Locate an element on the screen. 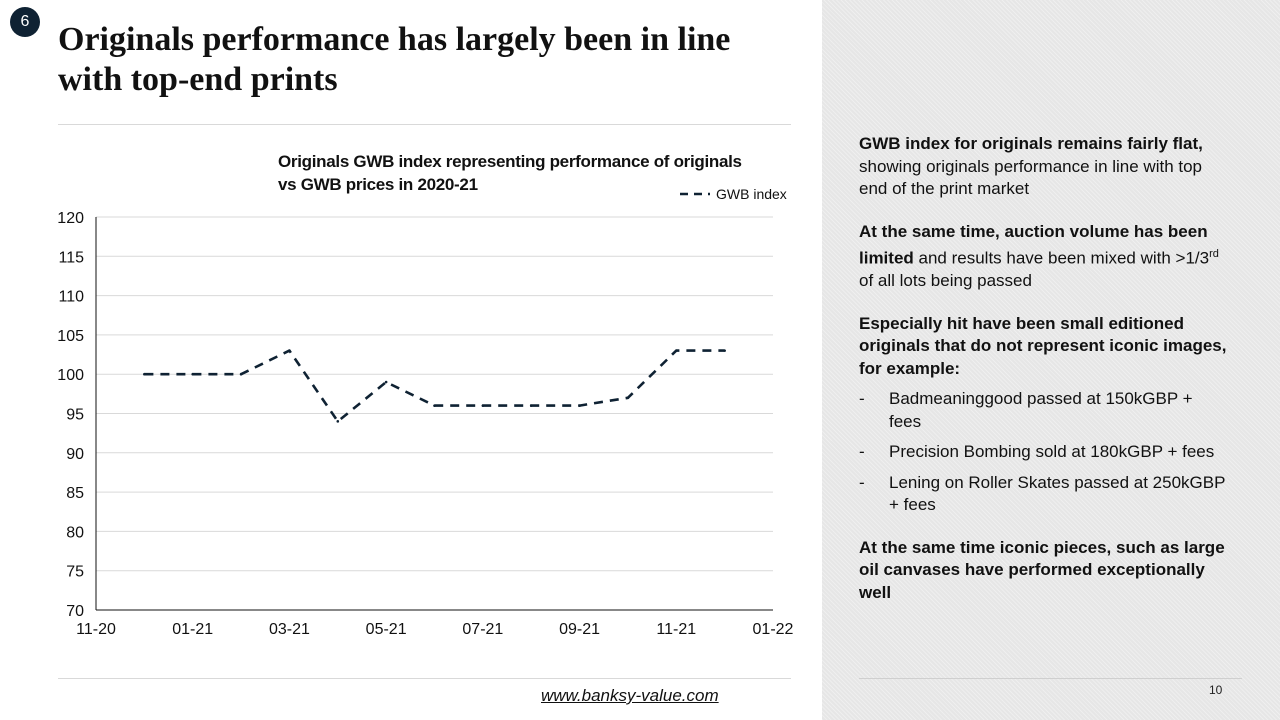  x-tick-label: 01-21 is located at coordinates (192, 629).